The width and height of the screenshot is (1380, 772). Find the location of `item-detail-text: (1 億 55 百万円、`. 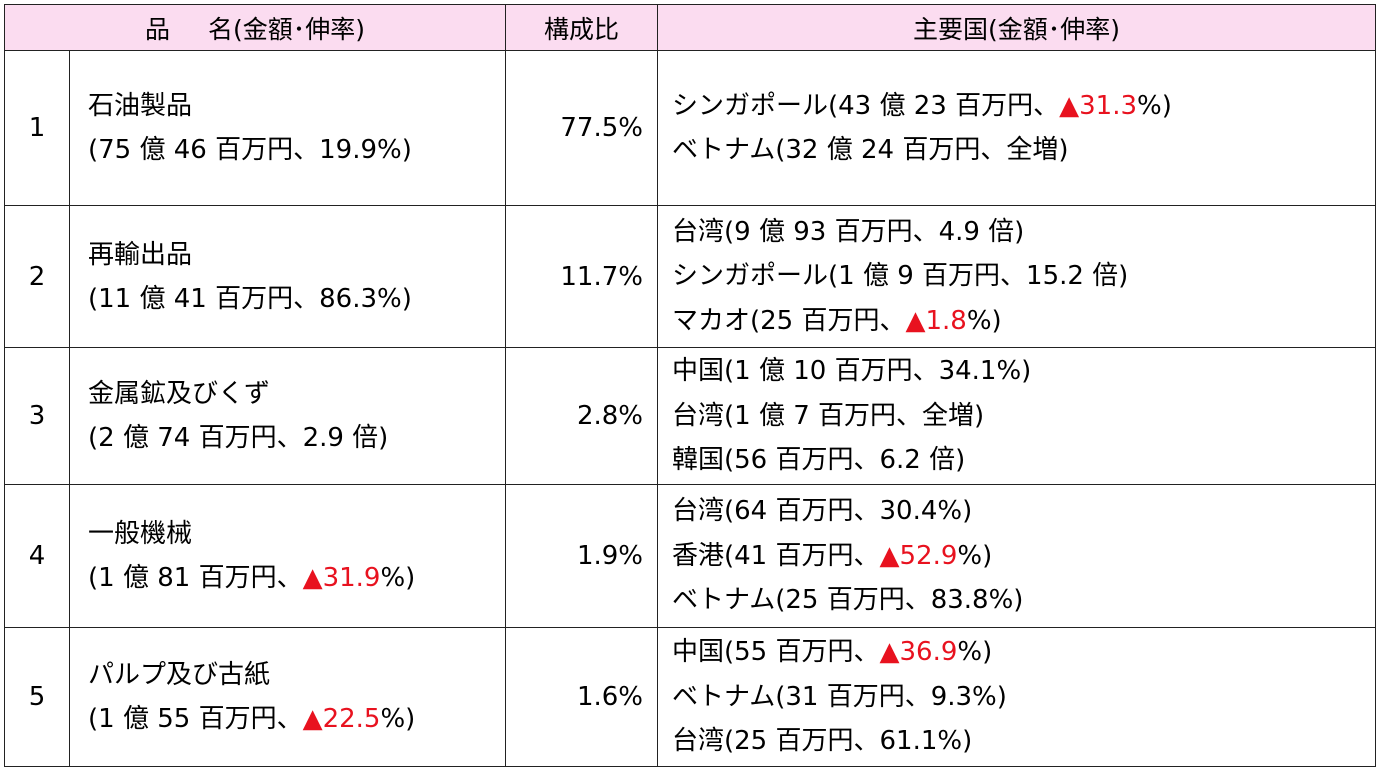

item-detail-text: (1 億 55 百万円、 is located at coordinates (195, 719).